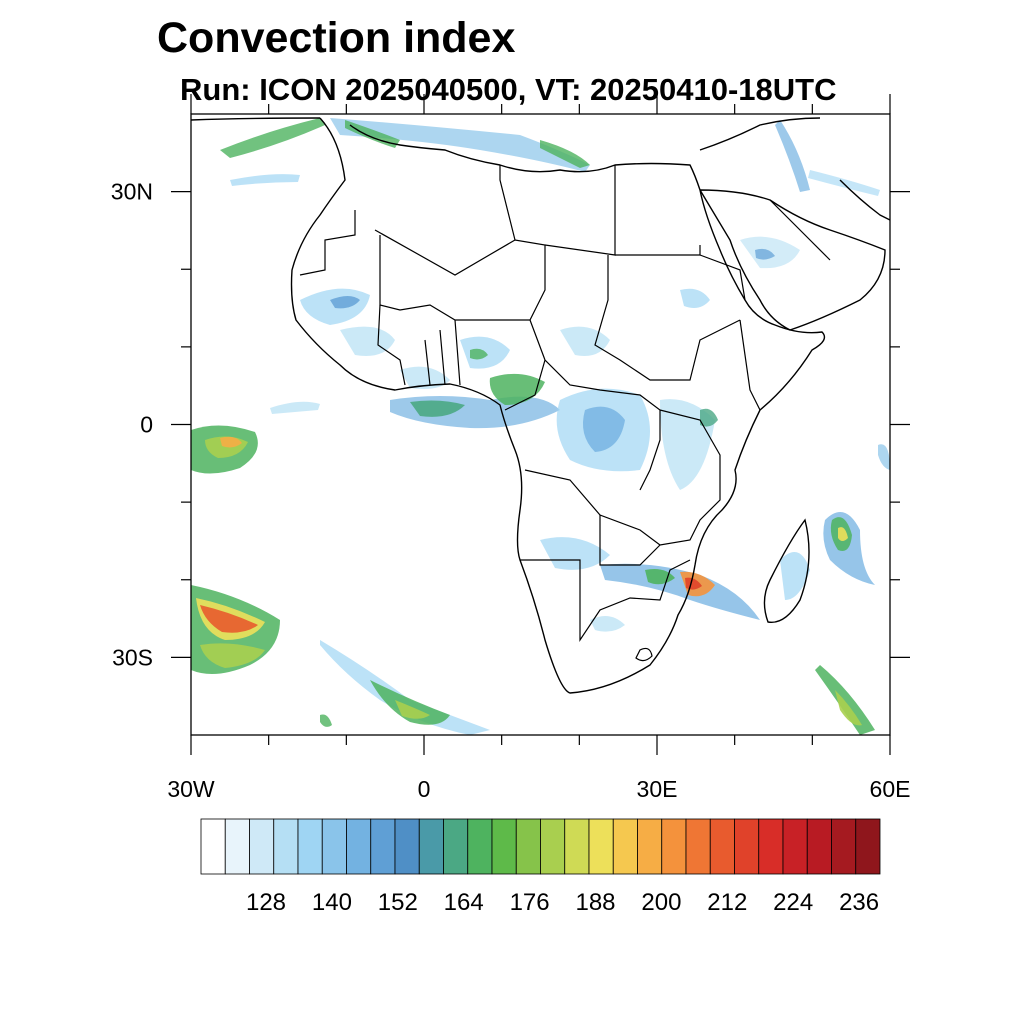 This screenshot has height=1024, width=1024. I want to click on colorbar-labels: 128 140 152 164 176 188 200 212 224 236, so click(562, 902).